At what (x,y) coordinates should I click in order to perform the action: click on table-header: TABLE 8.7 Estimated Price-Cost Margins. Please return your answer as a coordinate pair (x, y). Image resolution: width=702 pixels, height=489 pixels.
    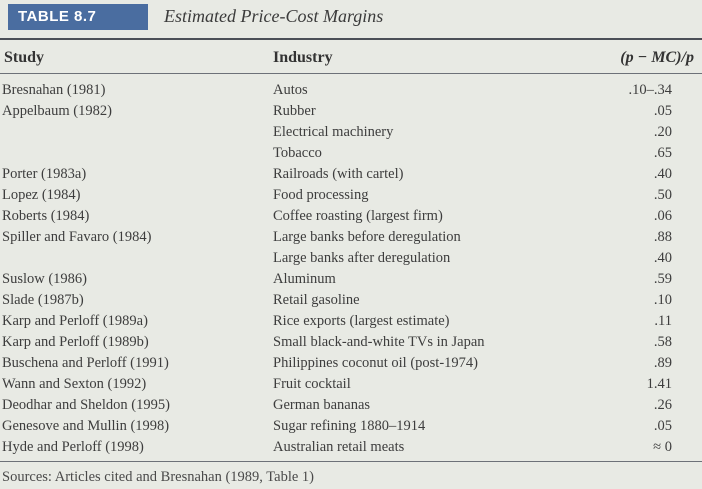
    Looking at the image, I should click on (351, 17).